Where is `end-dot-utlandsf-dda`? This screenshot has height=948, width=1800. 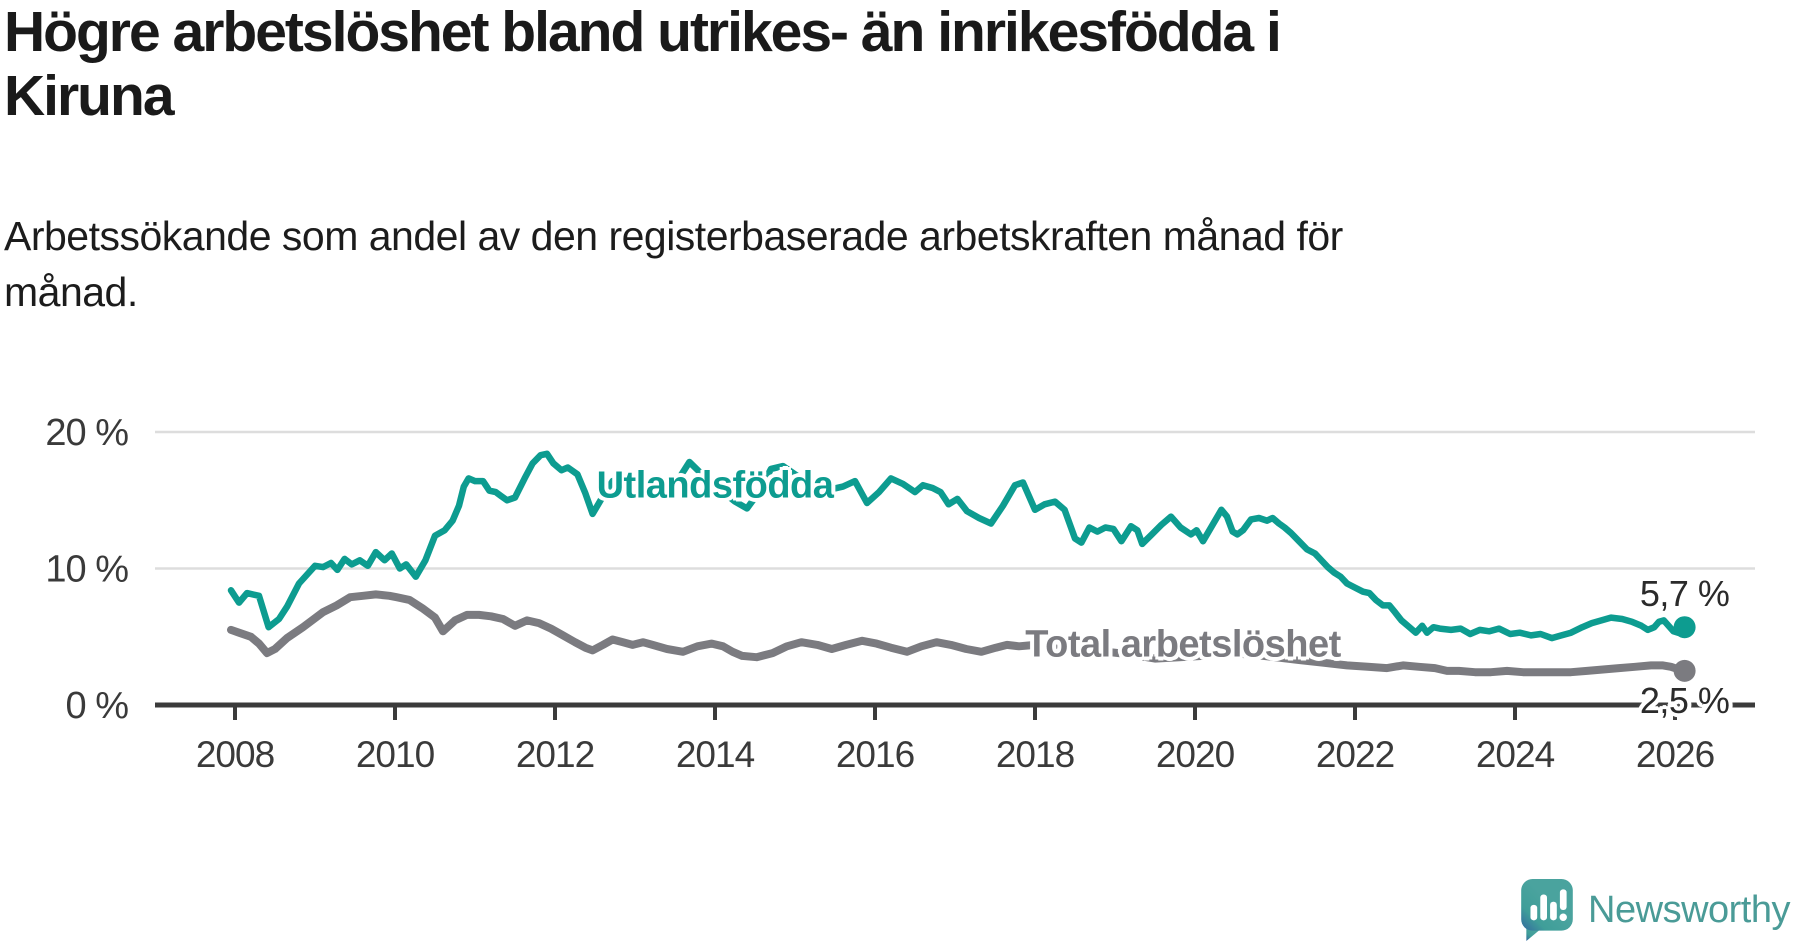
end-dot-utlandsf-dda is located at coordinates (1684, 627).